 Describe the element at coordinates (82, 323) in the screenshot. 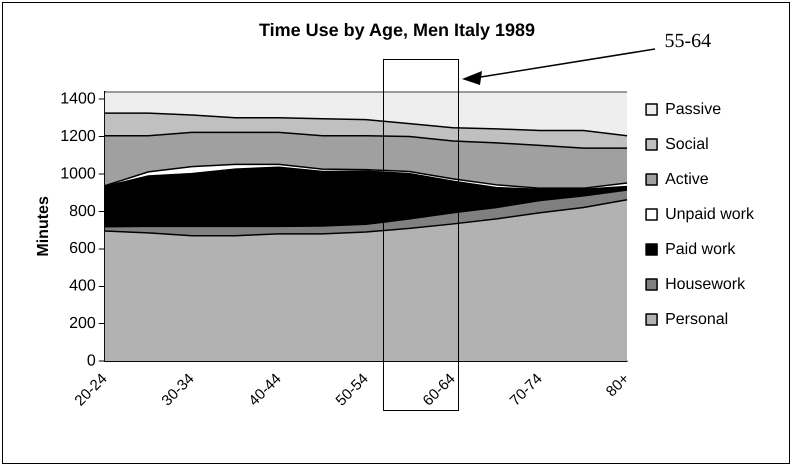

I see `y-tick-label: 200` at that location.